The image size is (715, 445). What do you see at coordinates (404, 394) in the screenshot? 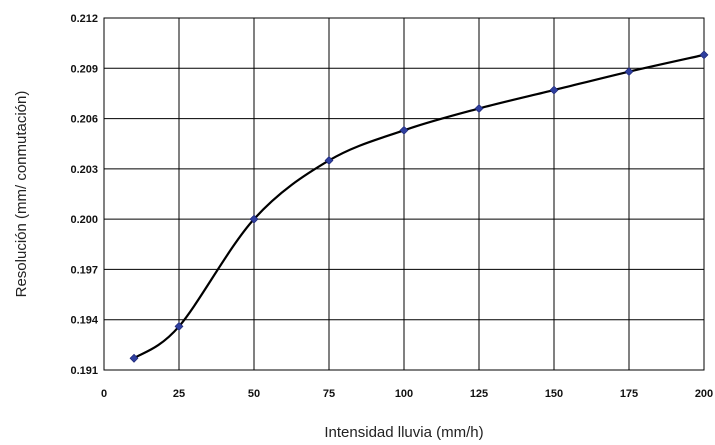
I see `x-tick-label: 100` at bounding box center [404, 394].